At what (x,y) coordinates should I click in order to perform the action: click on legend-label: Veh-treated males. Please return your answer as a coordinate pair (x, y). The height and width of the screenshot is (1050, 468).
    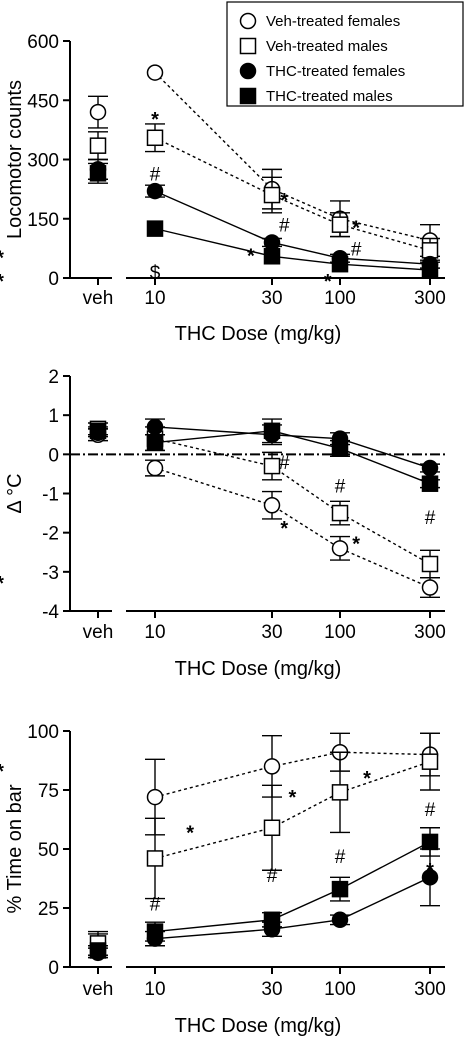
    Looking at the image, I should click on (327, 46).